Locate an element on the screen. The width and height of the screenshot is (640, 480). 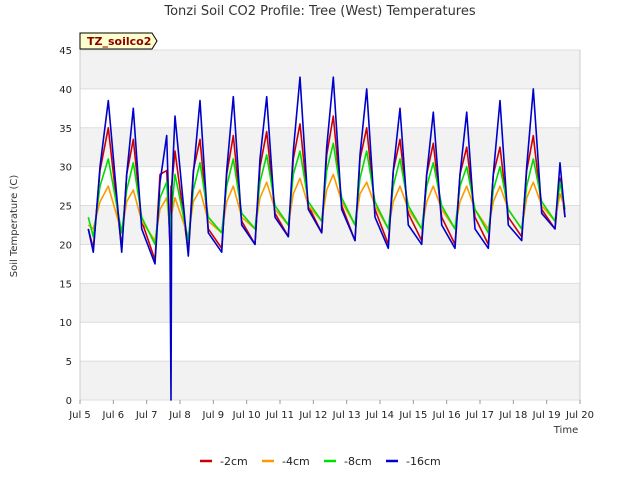
legend-label: -2cm is located at coordinates (234, 461).